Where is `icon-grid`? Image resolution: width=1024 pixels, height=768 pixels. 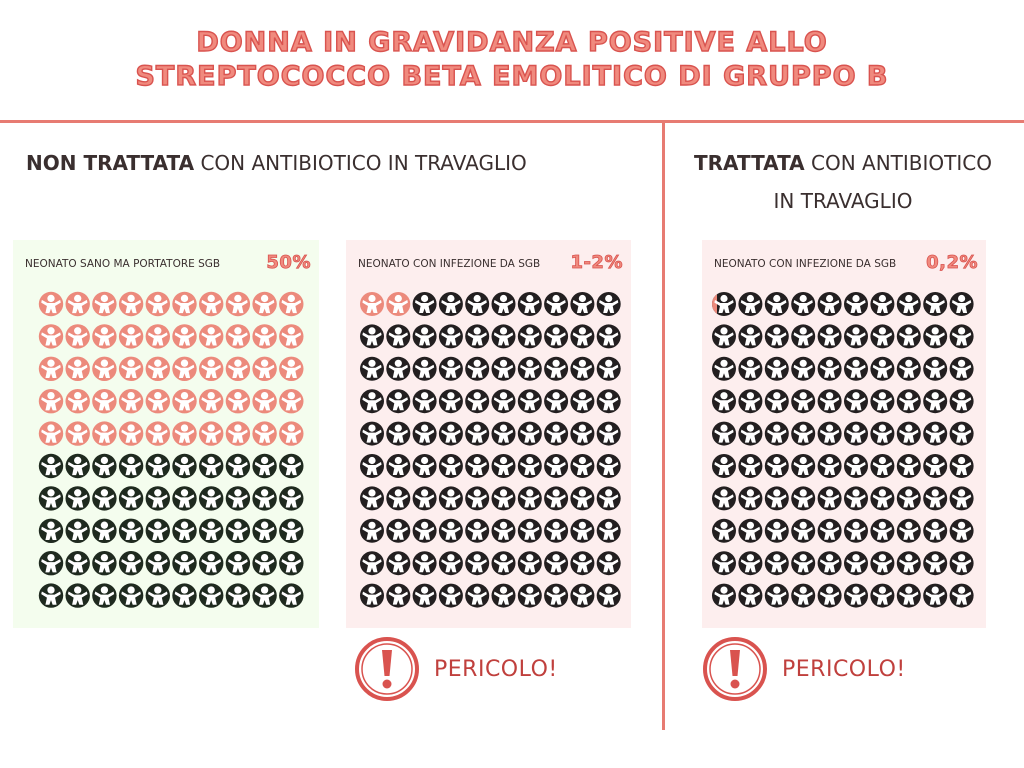 icon-grid is located at coordinates (843, 450).